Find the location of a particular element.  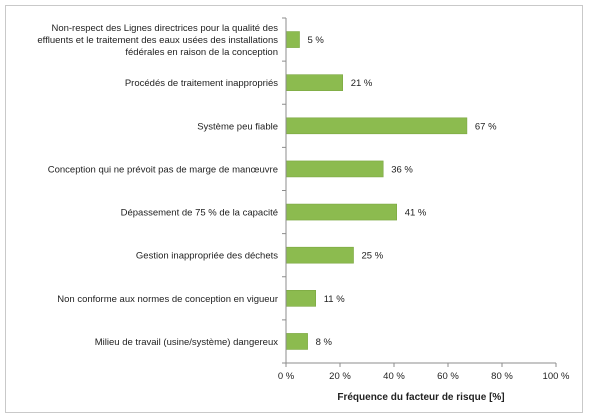

data-label: 21 % is located at coordinates (362, 83).